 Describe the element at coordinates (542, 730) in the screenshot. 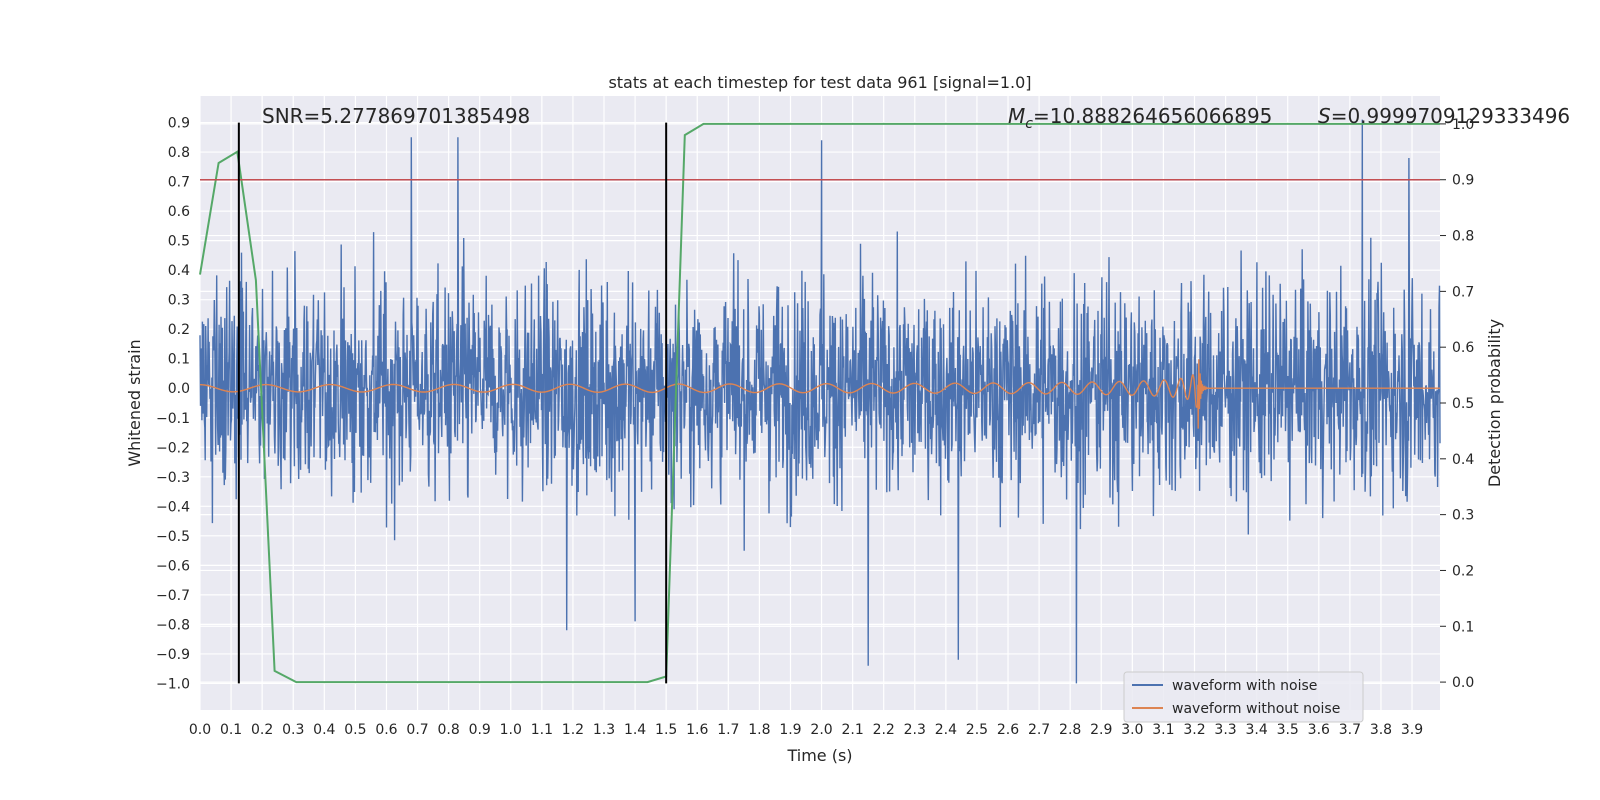

I see `x-tick-label: 1.1` at that location.